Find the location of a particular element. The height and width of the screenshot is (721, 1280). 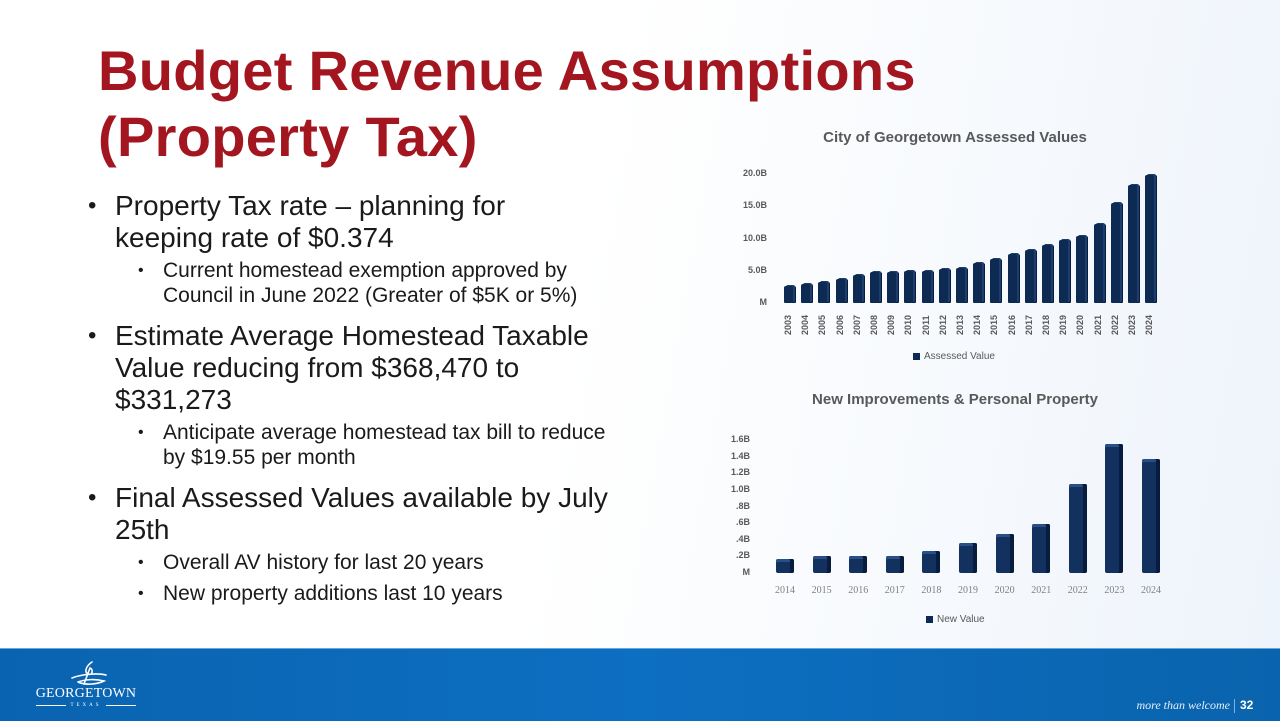

bar-2004 is located at coordinates (806, 293).